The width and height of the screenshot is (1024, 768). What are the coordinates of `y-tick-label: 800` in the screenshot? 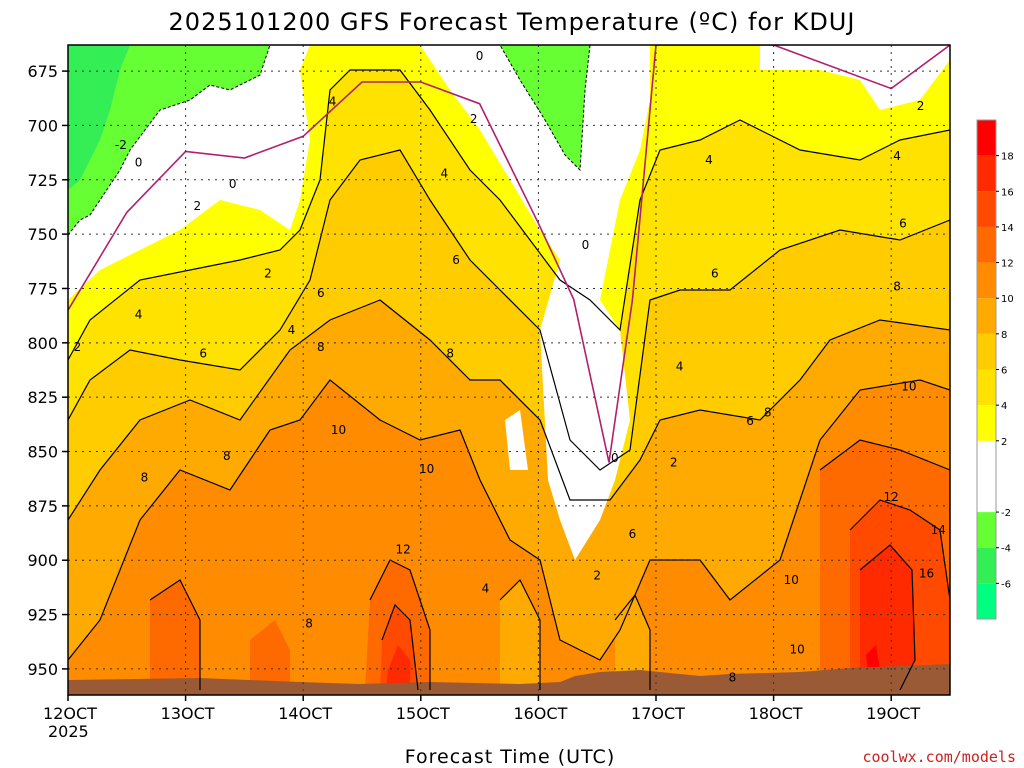 It's located at (42, 343).